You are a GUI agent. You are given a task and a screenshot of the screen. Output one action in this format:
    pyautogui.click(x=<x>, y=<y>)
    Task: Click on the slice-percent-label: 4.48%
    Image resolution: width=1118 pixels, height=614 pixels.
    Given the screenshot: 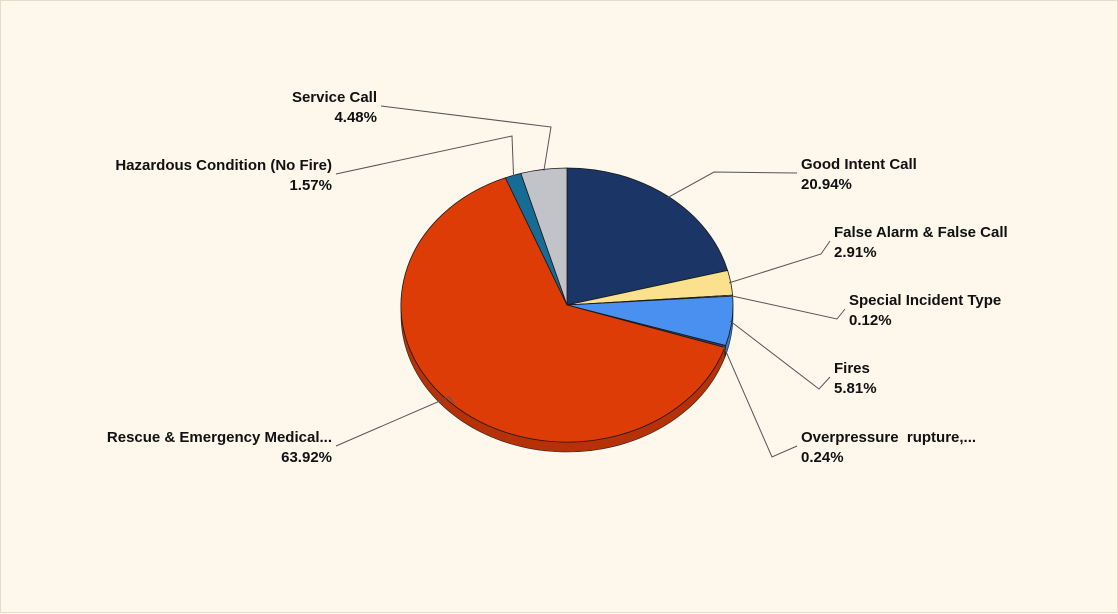 What is the action you would take?
    pyautogui.click(x=355, y=117)
    